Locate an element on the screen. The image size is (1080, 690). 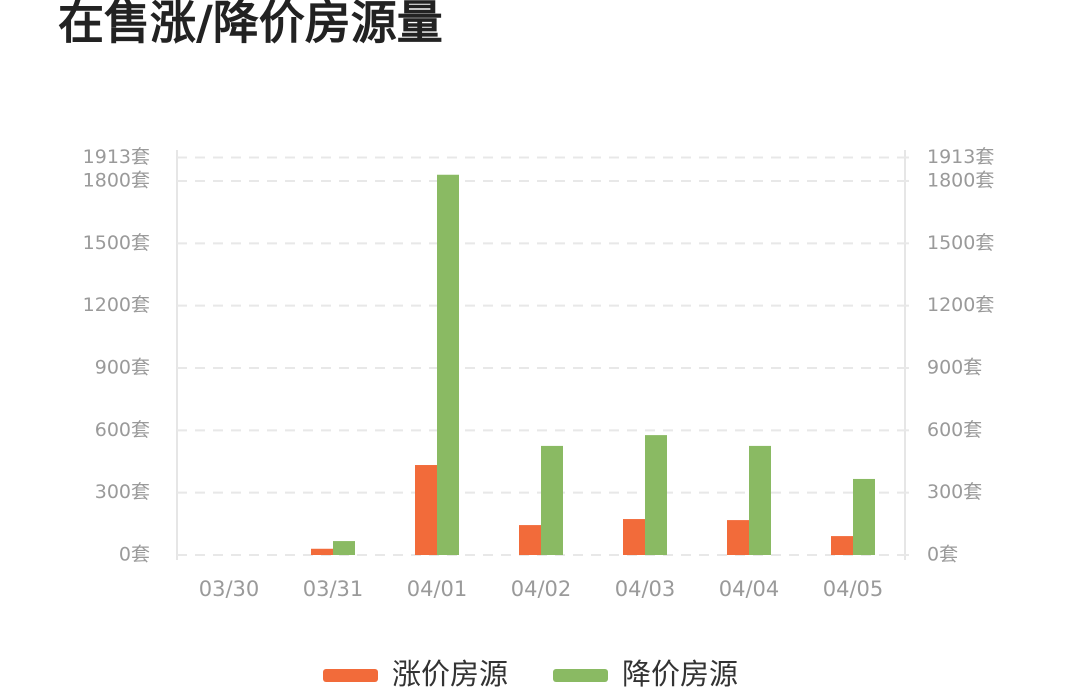
x-tick-label: 03/31 is located at coordinates (333, 589).